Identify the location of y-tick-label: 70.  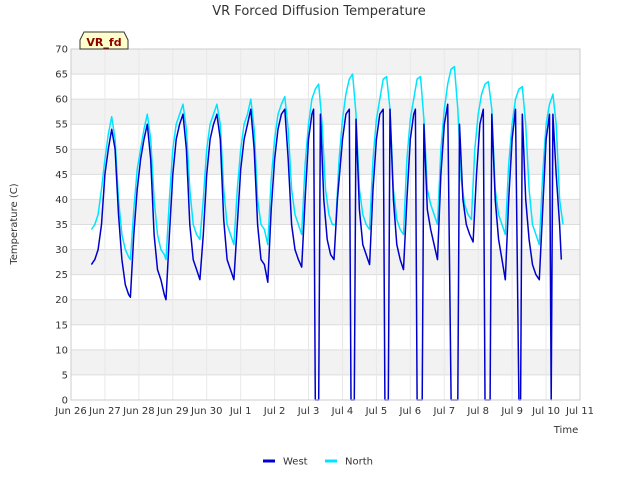
(61, 50).